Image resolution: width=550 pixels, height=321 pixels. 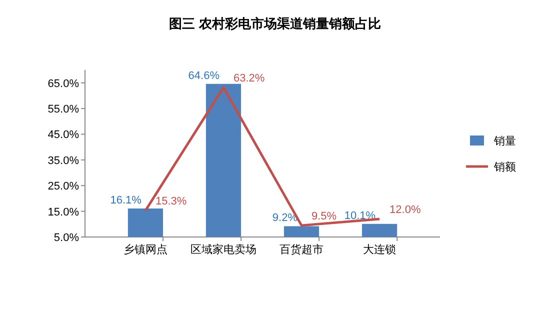 What do you see at coordinates (504, 167) in the screenshot?
I see `legend-label: 销额` at bounding box center [504, 167].